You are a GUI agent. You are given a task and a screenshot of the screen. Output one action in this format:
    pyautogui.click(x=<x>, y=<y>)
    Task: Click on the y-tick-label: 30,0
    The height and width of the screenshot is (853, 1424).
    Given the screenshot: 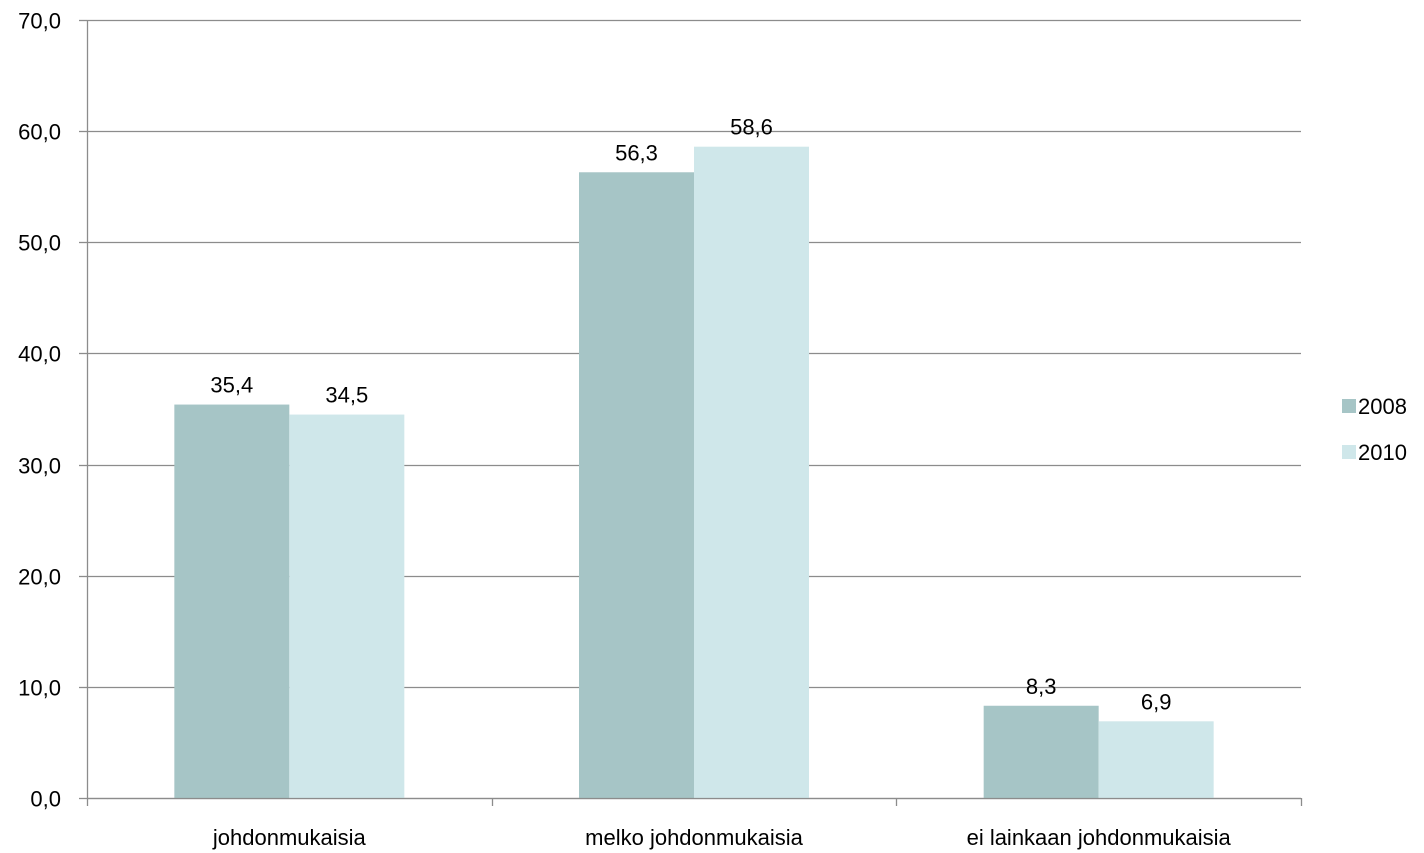 What is the action you would take?
    pyautogui.click(x=39, y=466)
    